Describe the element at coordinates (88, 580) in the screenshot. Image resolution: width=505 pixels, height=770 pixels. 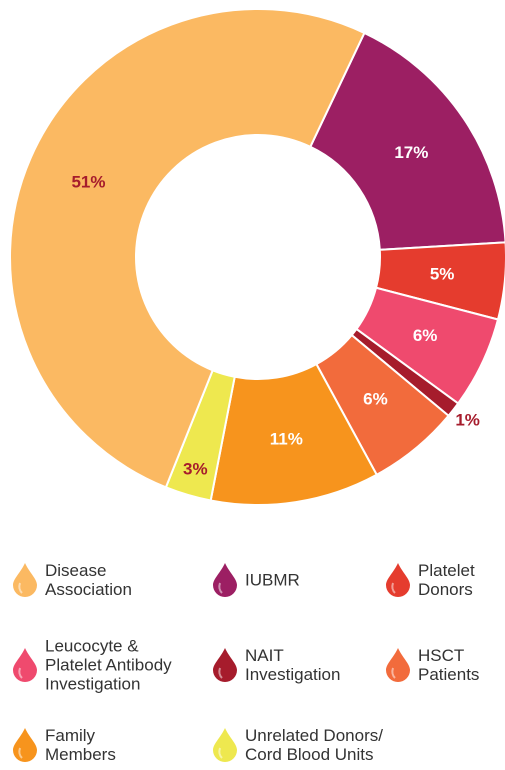
I see `legend-label: Disease Association` at that location.